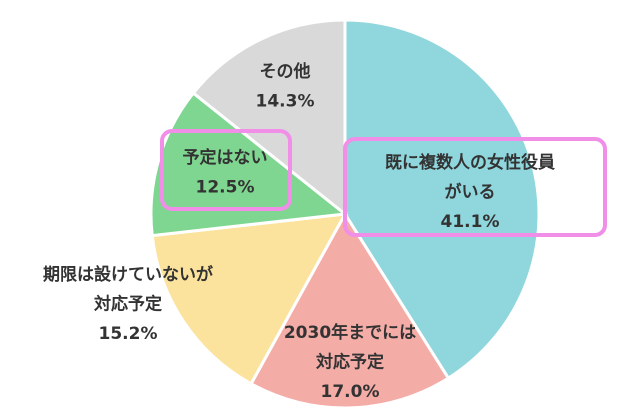  Describe the element at coordinates (225, 188) in the screenshot. I see `value-label: 12.5%` at that location.